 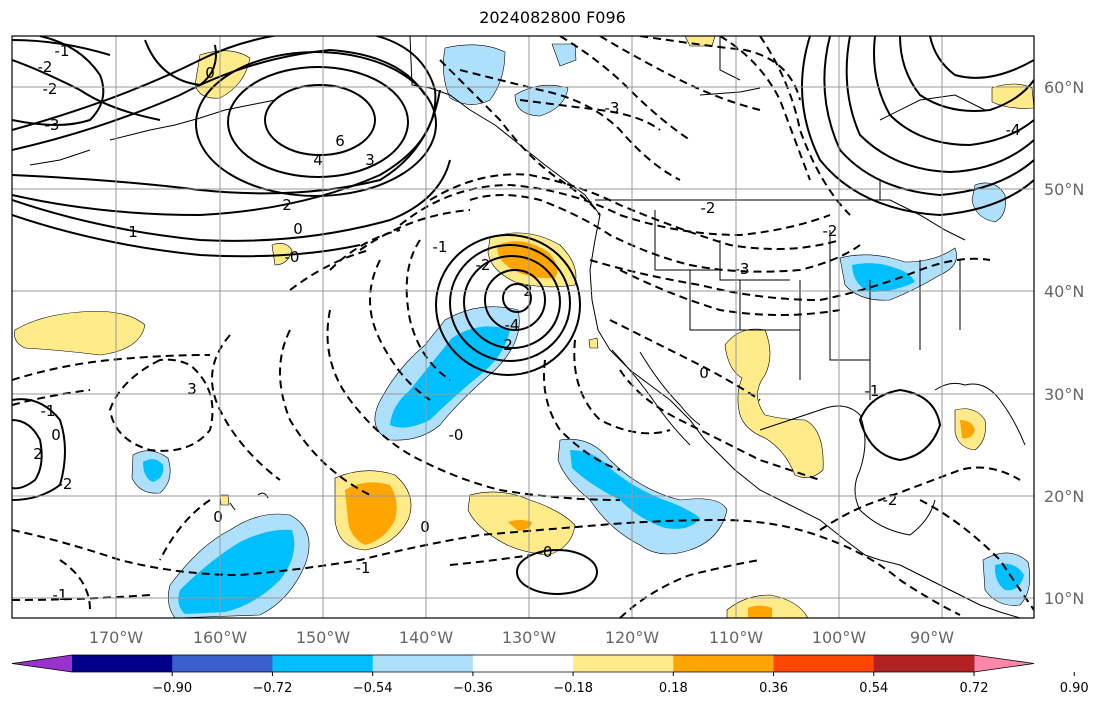 I want to click on lon-label: 100°W, so click(x=839, y=637).